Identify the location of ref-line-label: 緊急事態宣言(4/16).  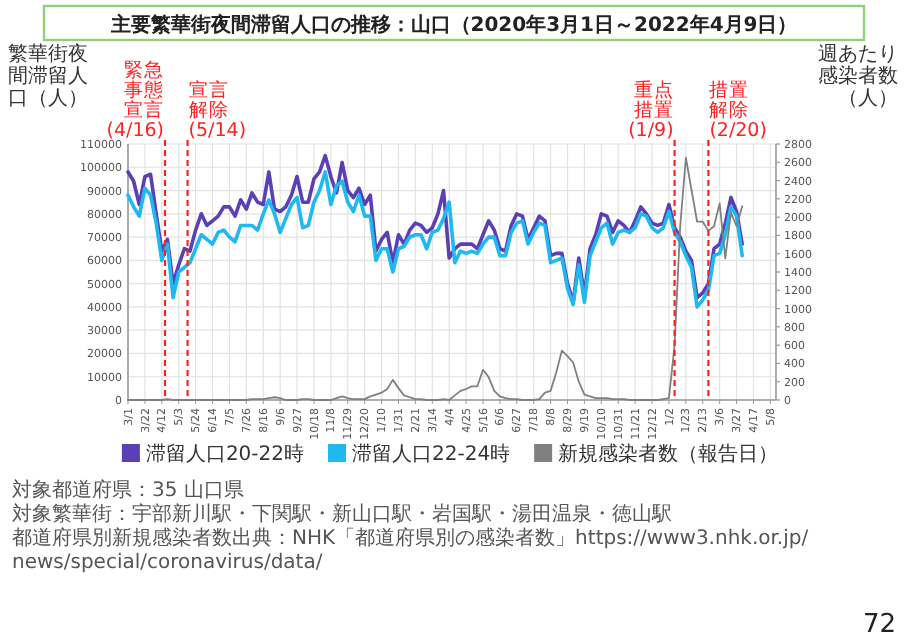
(135, 100).